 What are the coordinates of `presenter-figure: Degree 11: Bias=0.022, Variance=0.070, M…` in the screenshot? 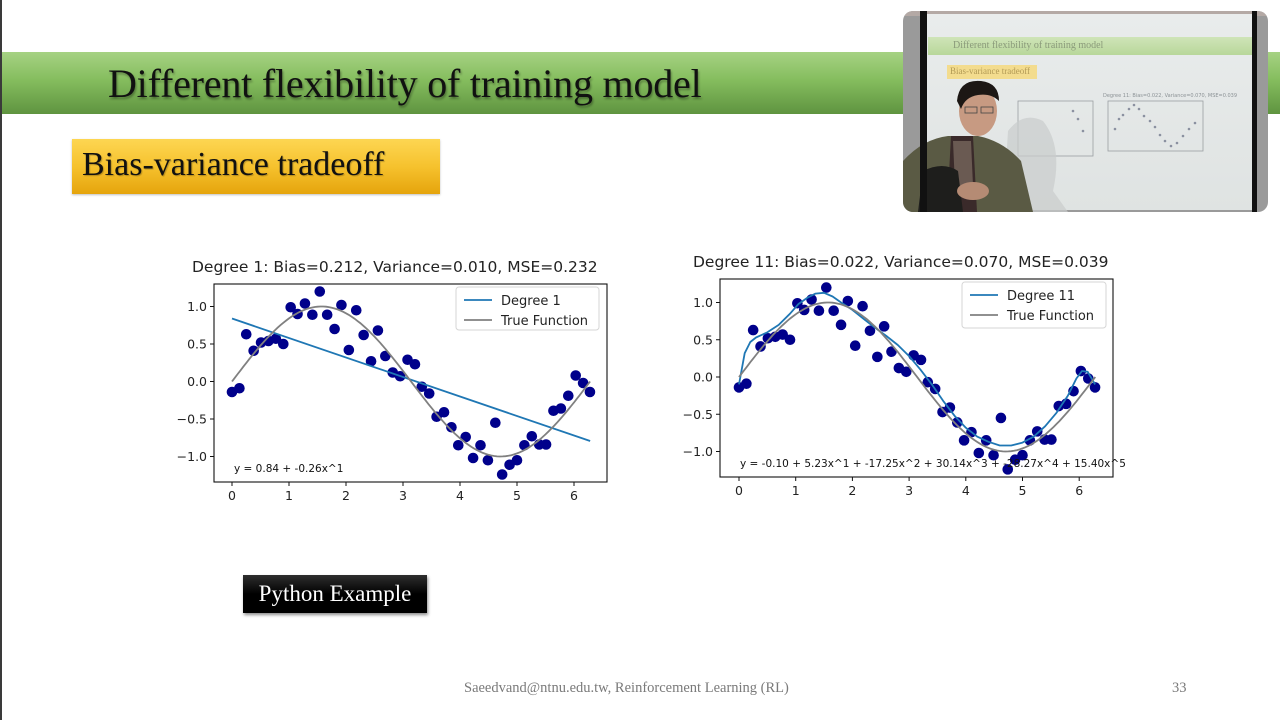 It's located at (1070, 146).